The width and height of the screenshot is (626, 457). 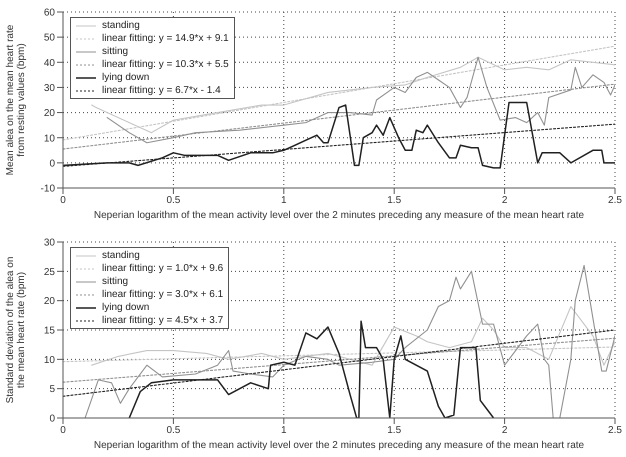 I want to click on y-tick-label: 60, so click(x=50, y=13).